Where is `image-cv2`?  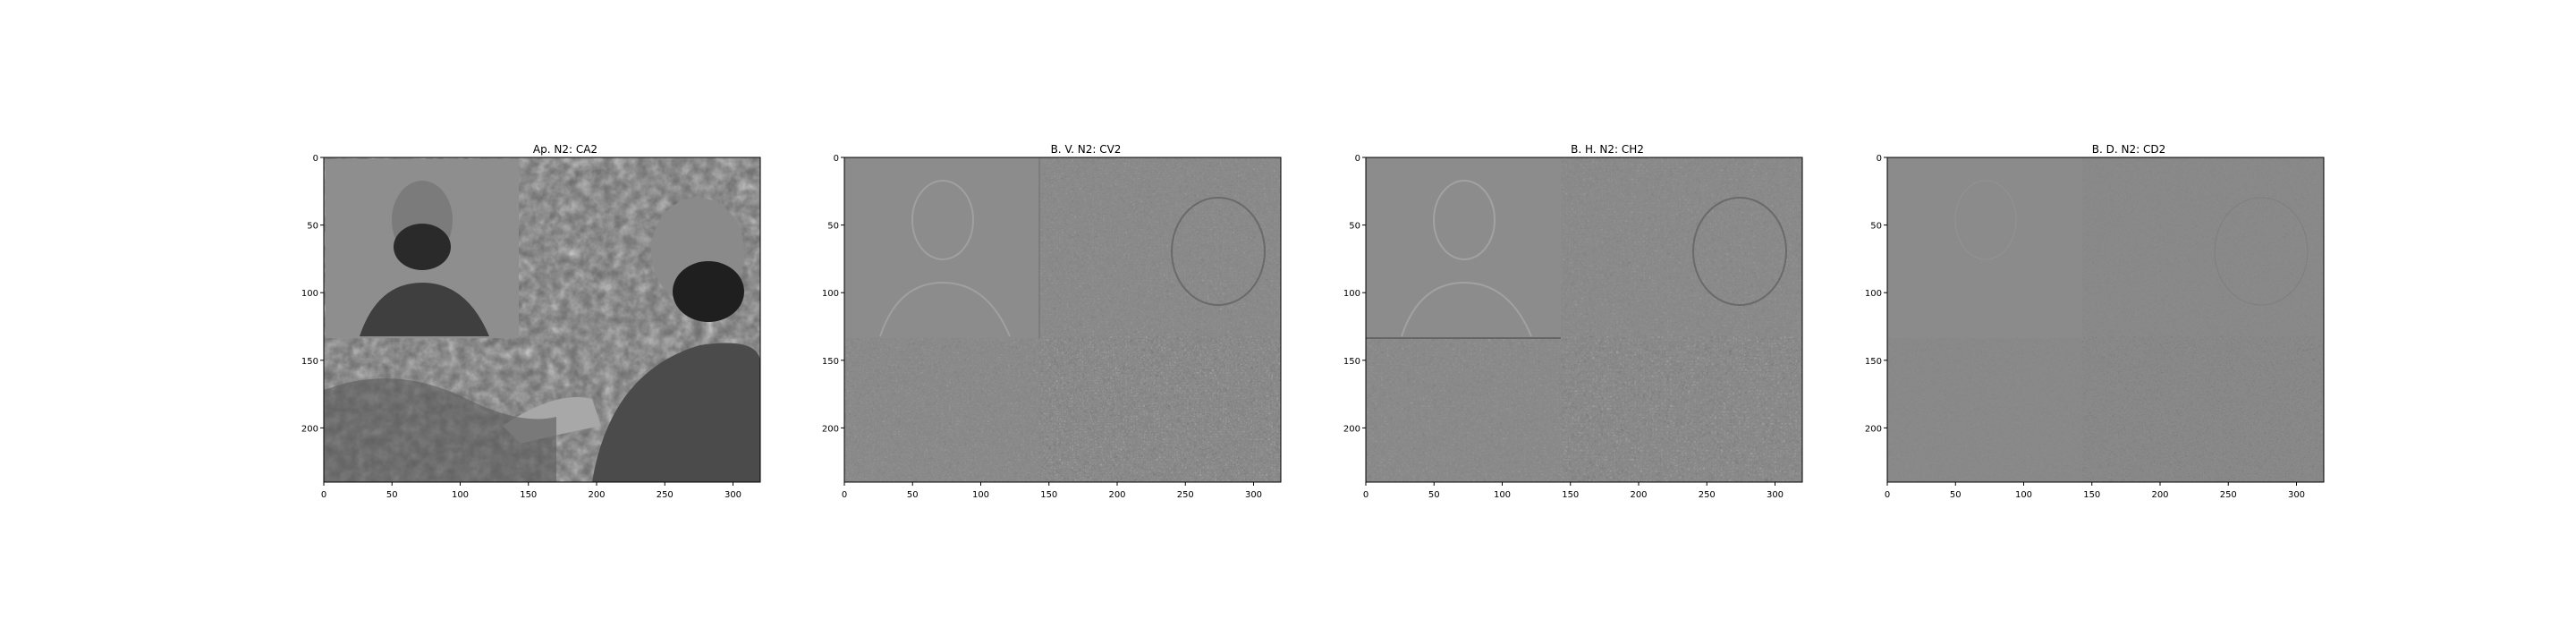 image-cv2 is located at coordinates (1062, 319).